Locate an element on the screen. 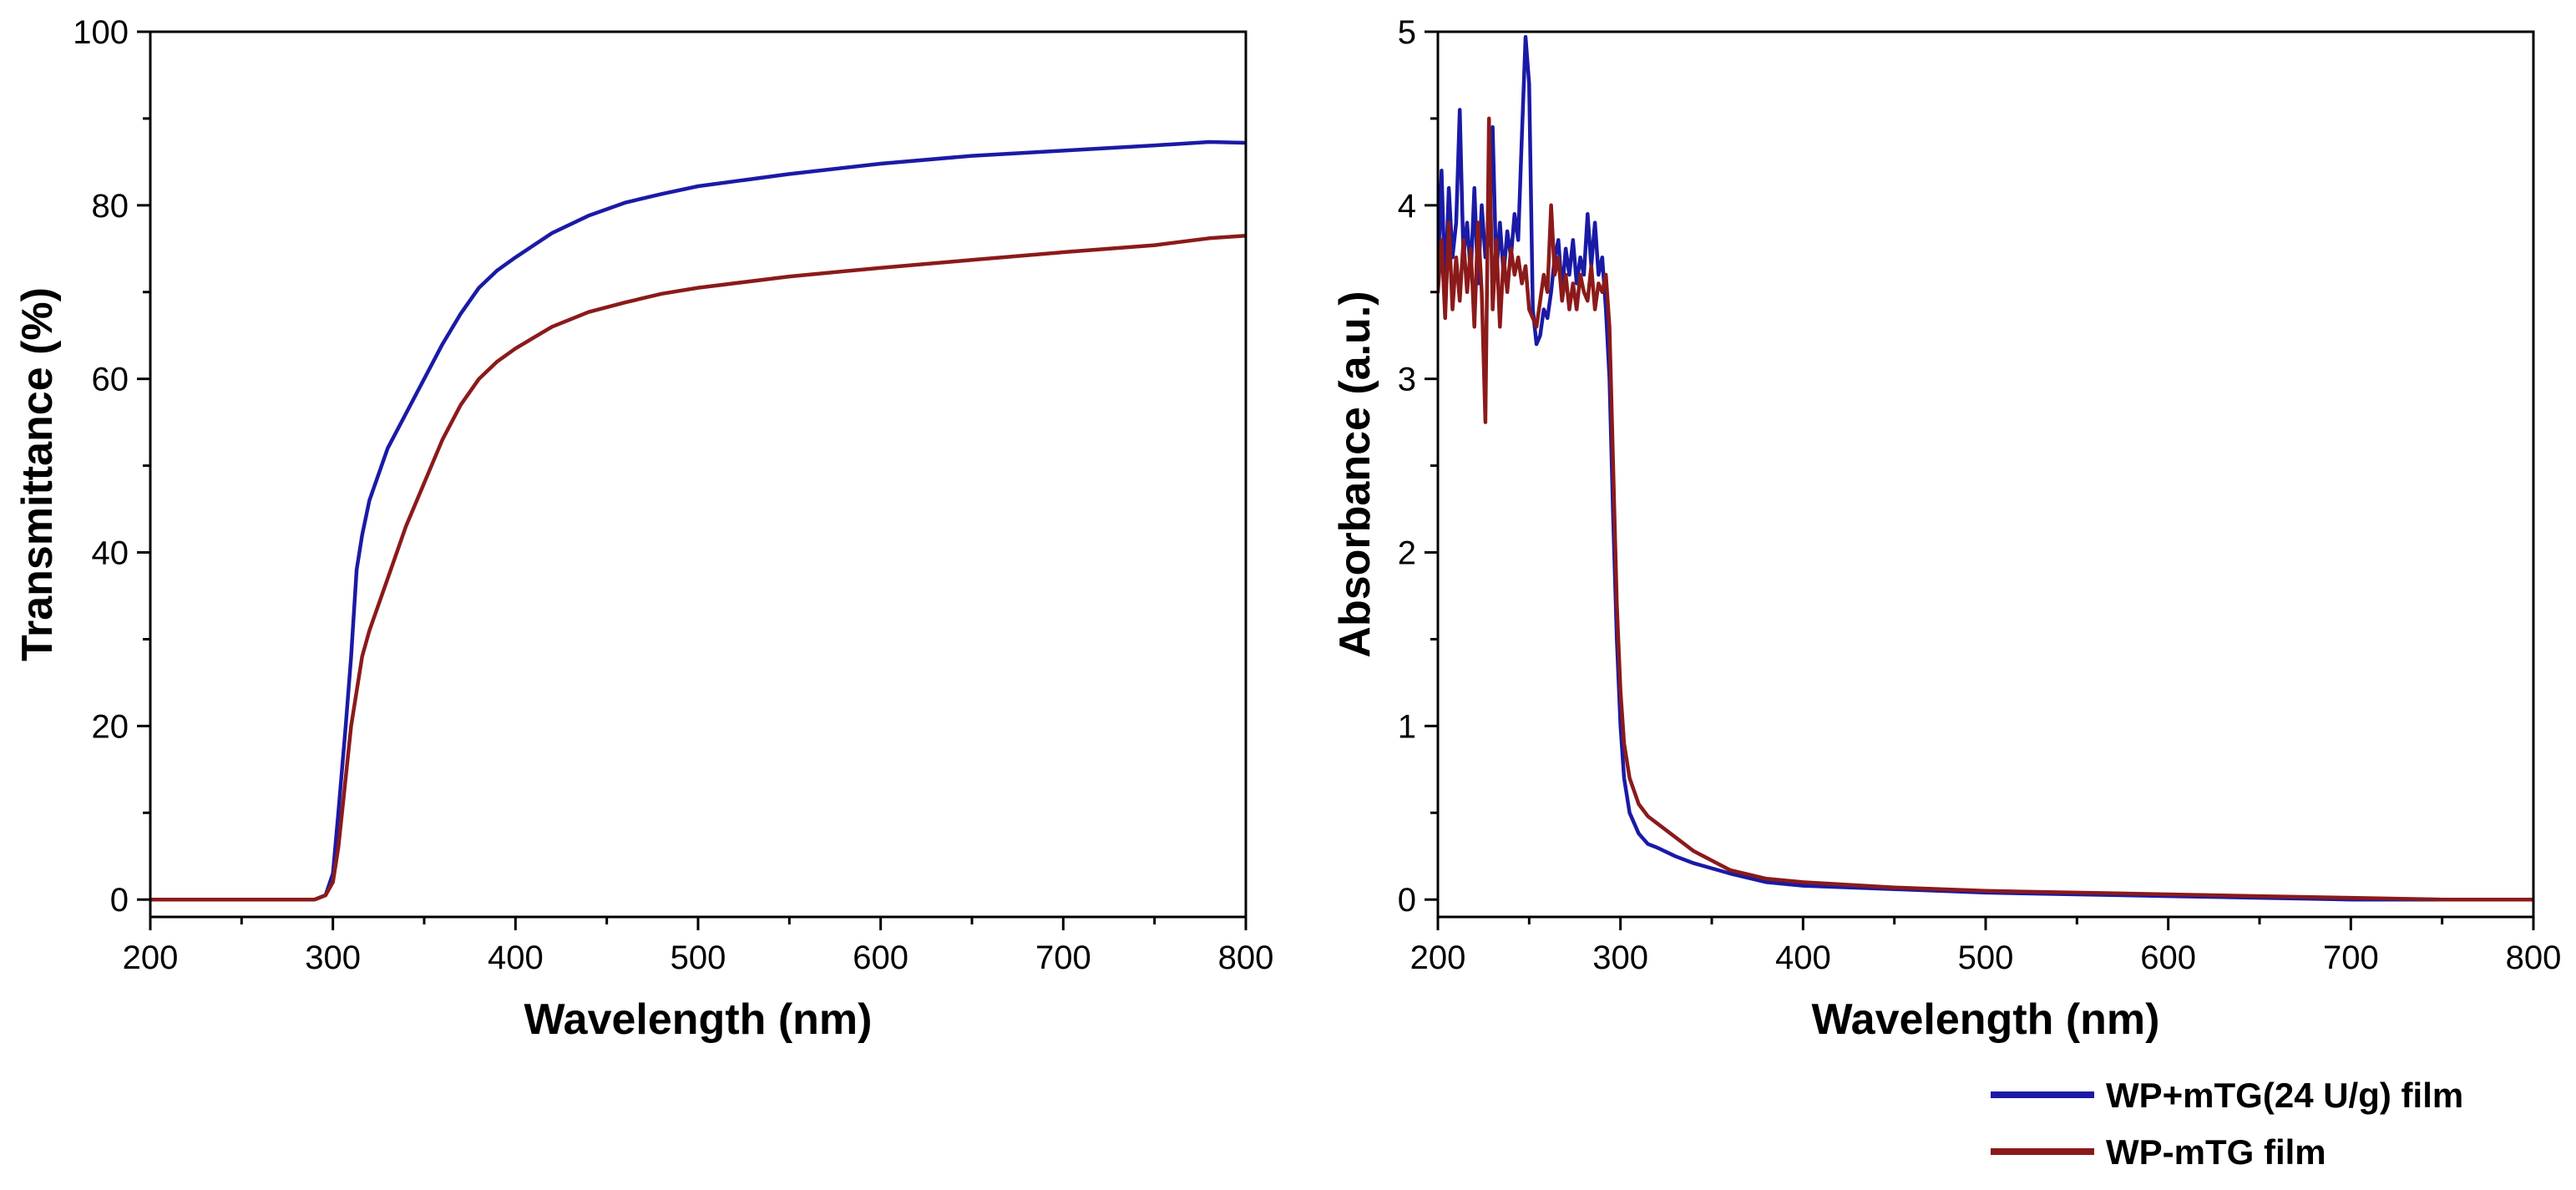  transmittance-y-axis-title: Transmittance (%) is located at coordinates (37, 474).